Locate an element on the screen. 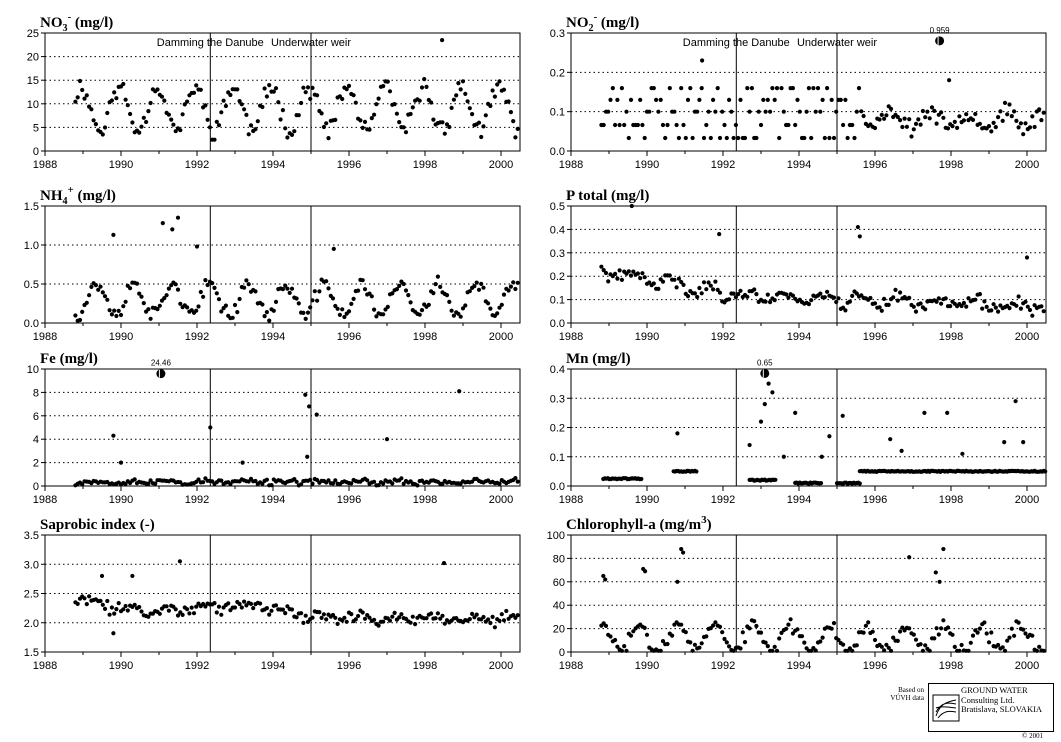 Image resolution: width=1061 pixels, height=742 pixels. chart-title: Saprobic index (-) is located at coordinates (97, 525).